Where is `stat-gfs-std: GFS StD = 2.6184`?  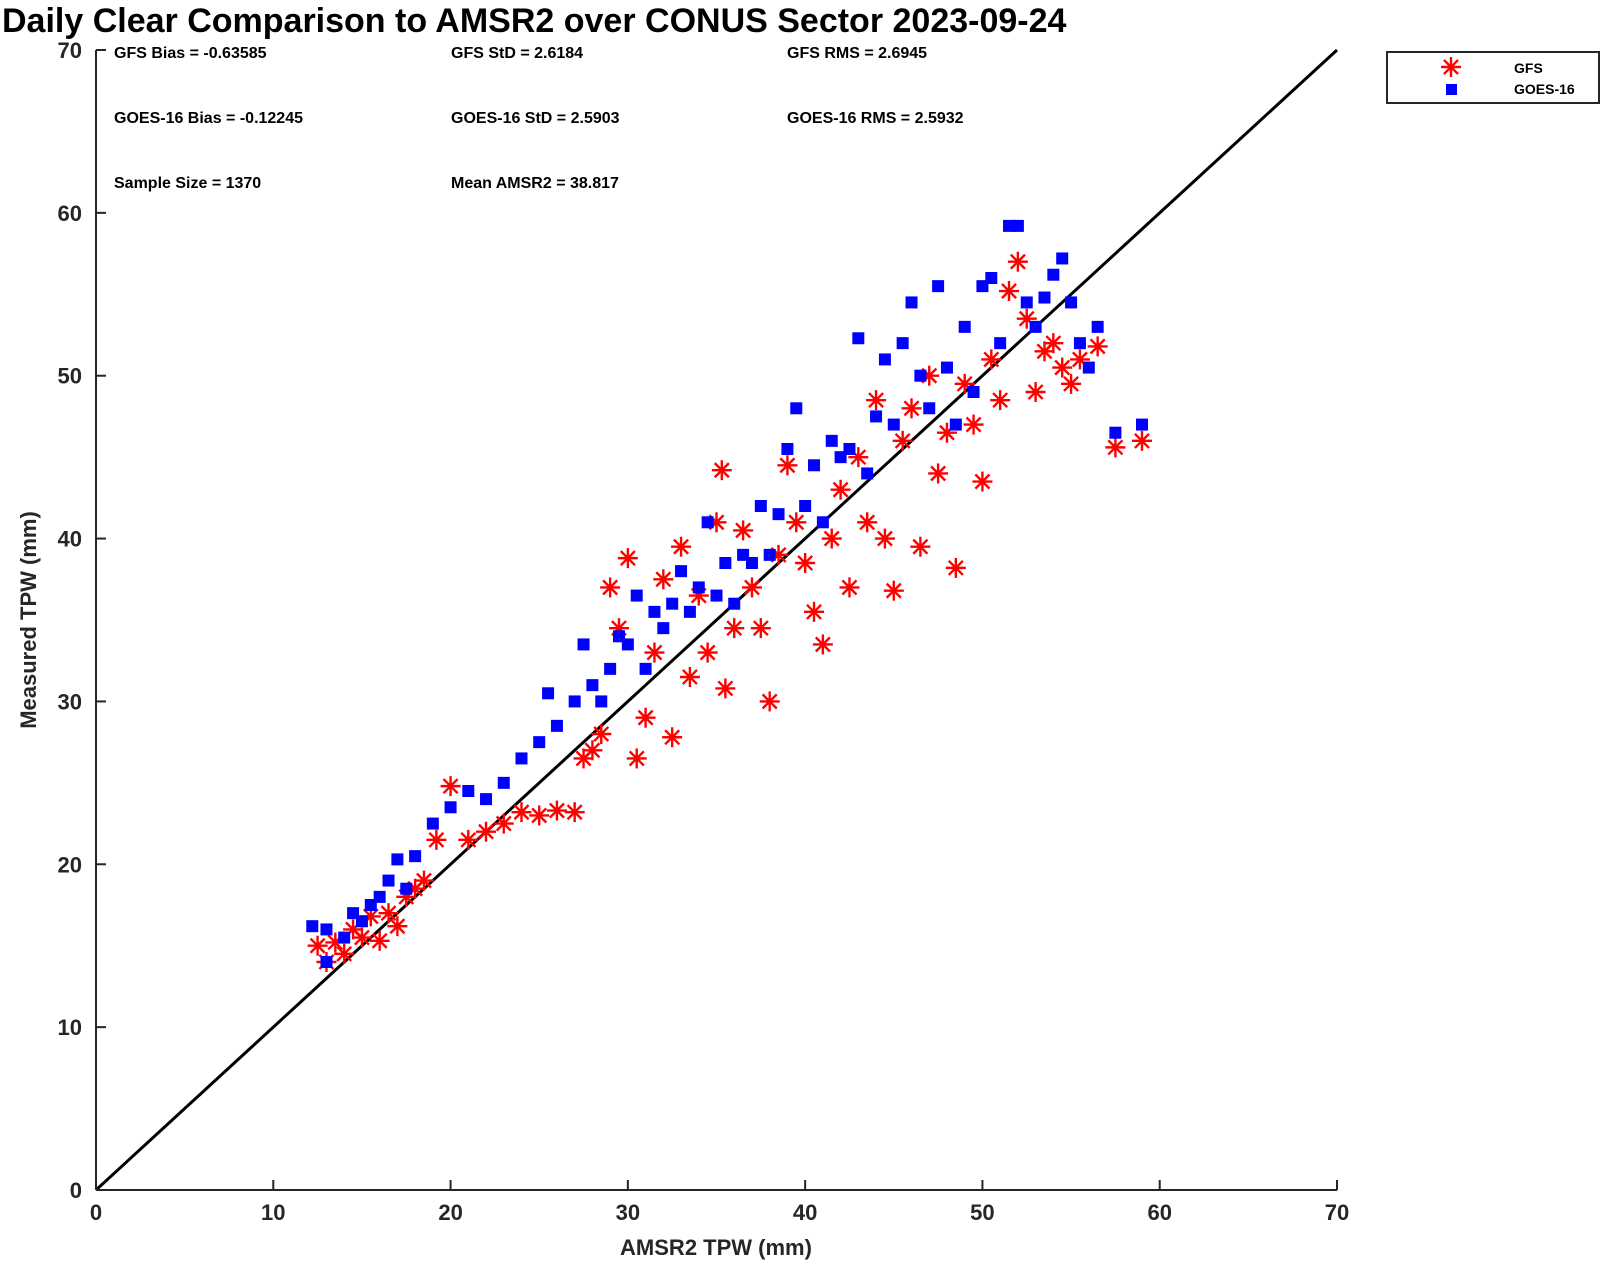
stat-gfs-std: GFS StD = 2.6184 is located at coordinates (517, 53).